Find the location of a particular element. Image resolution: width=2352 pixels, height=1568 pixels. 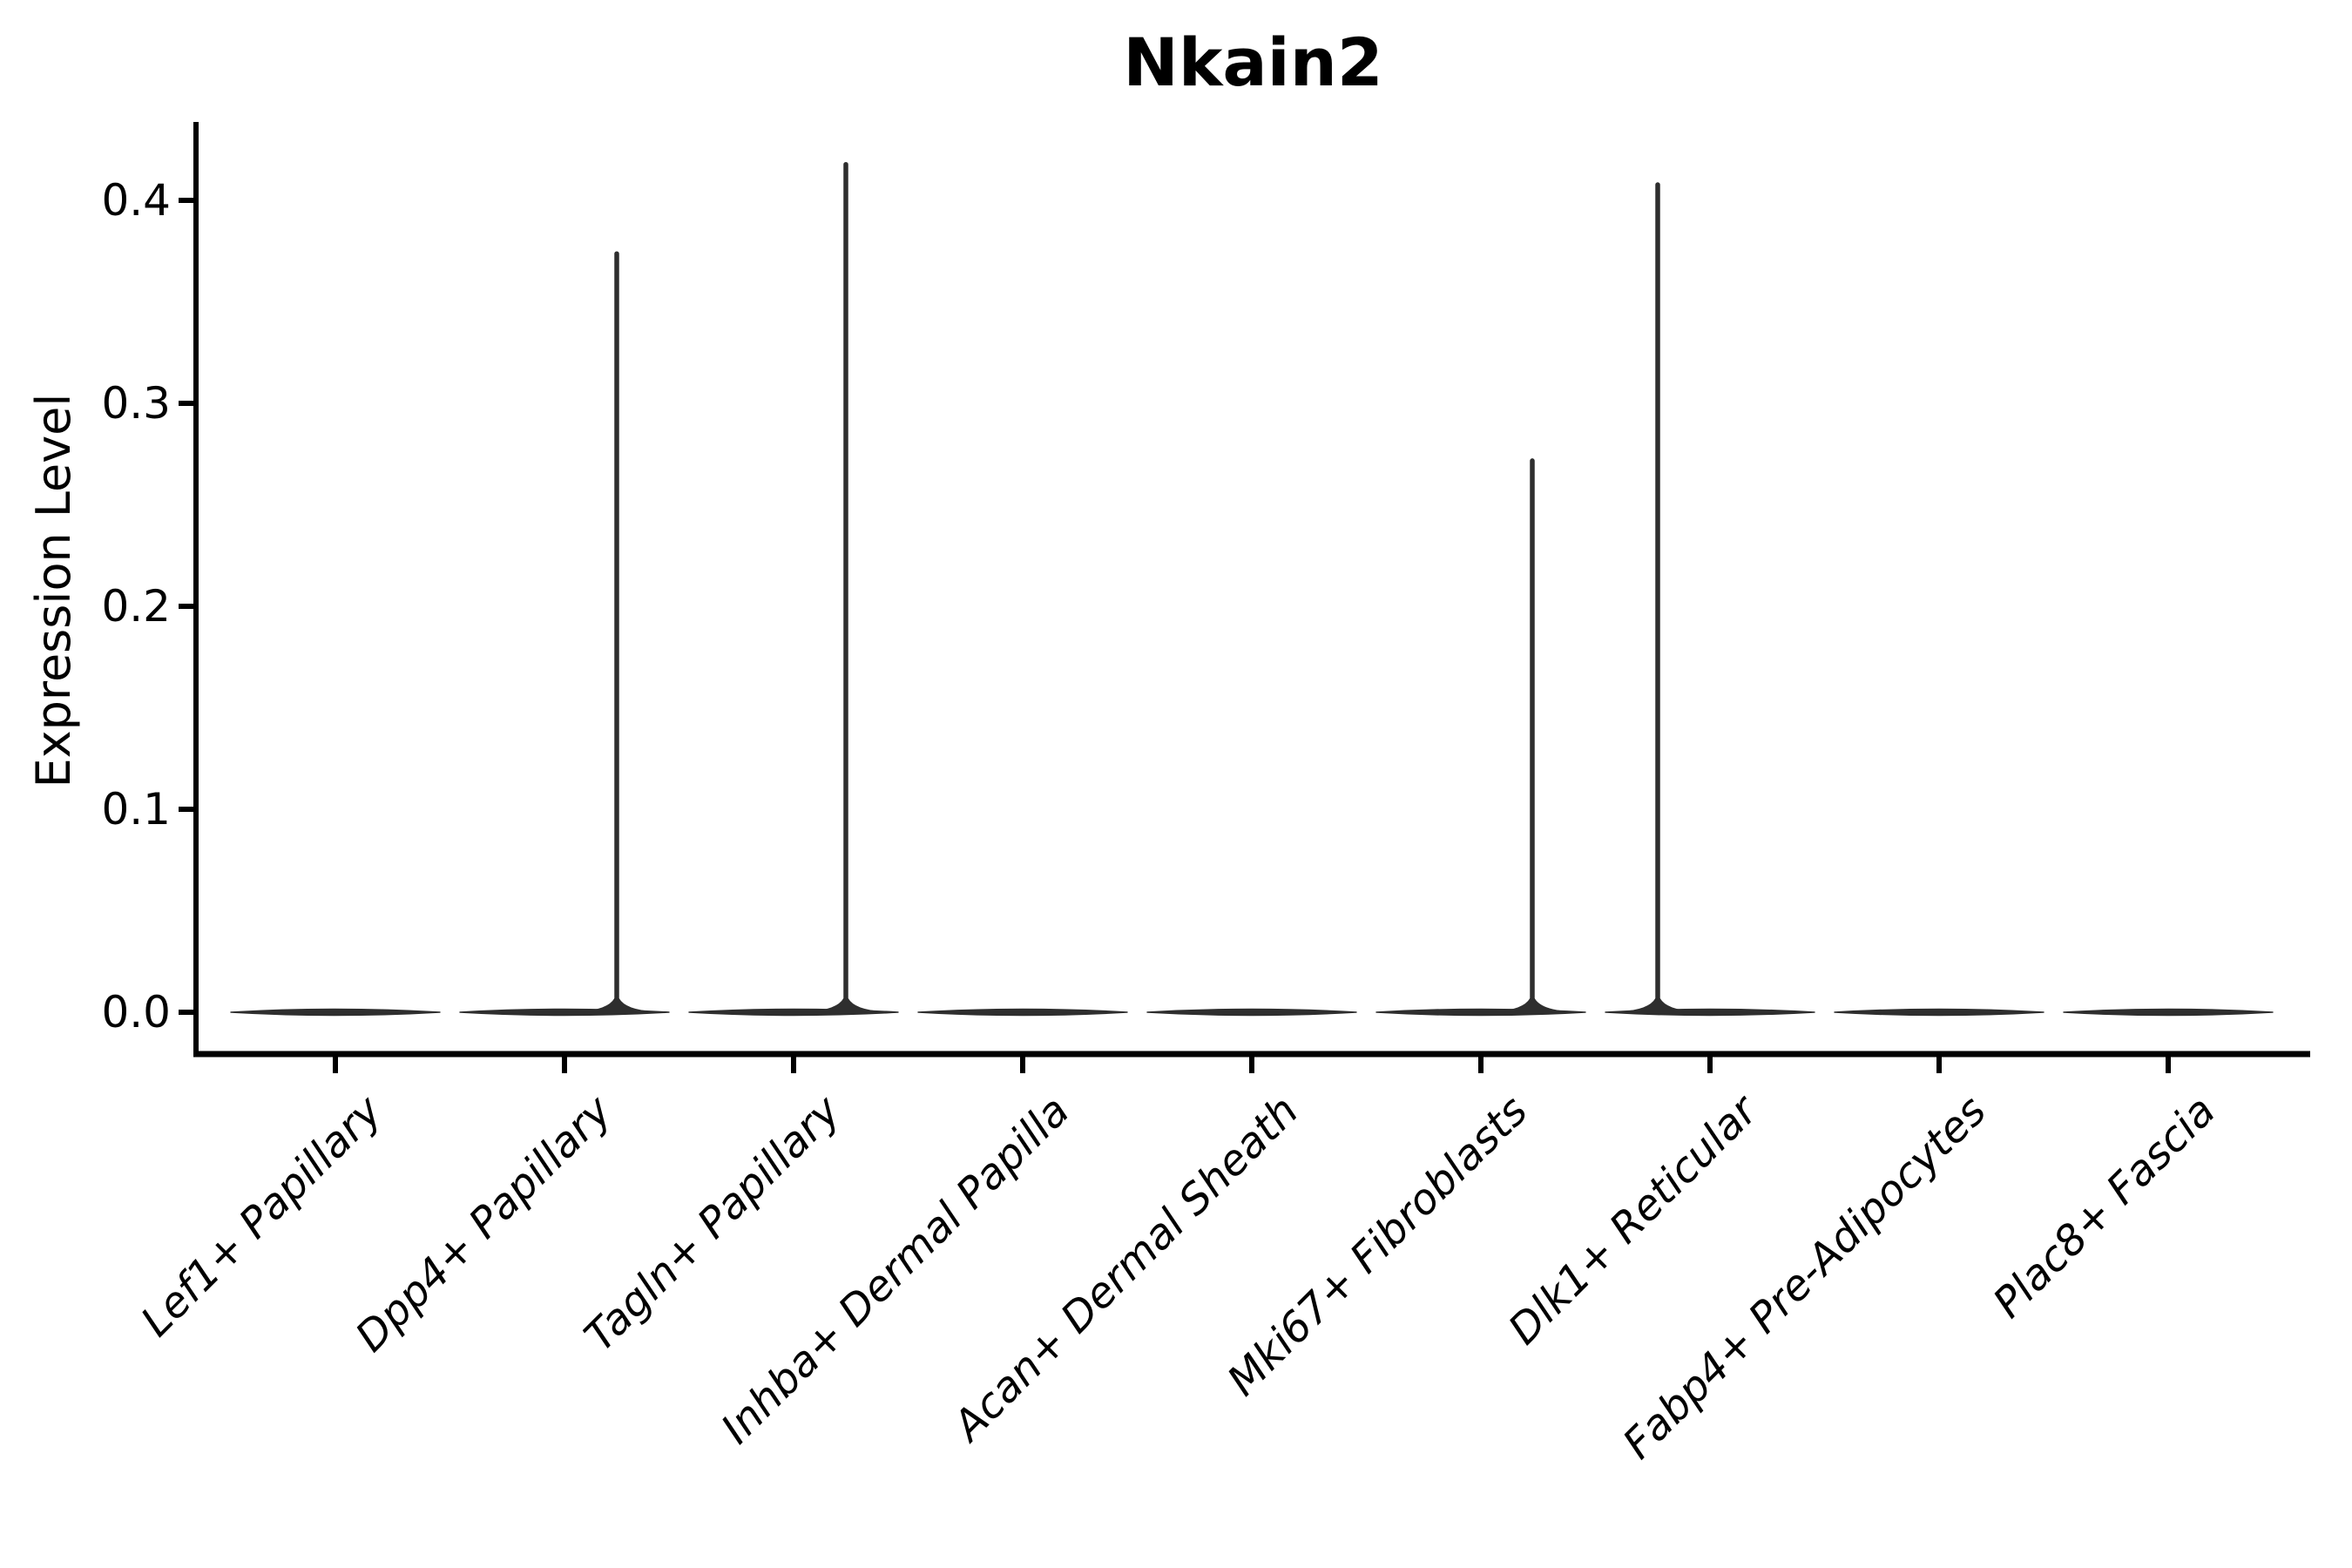

y-tick-label: 0.2 is located at coordinates (136, 606).